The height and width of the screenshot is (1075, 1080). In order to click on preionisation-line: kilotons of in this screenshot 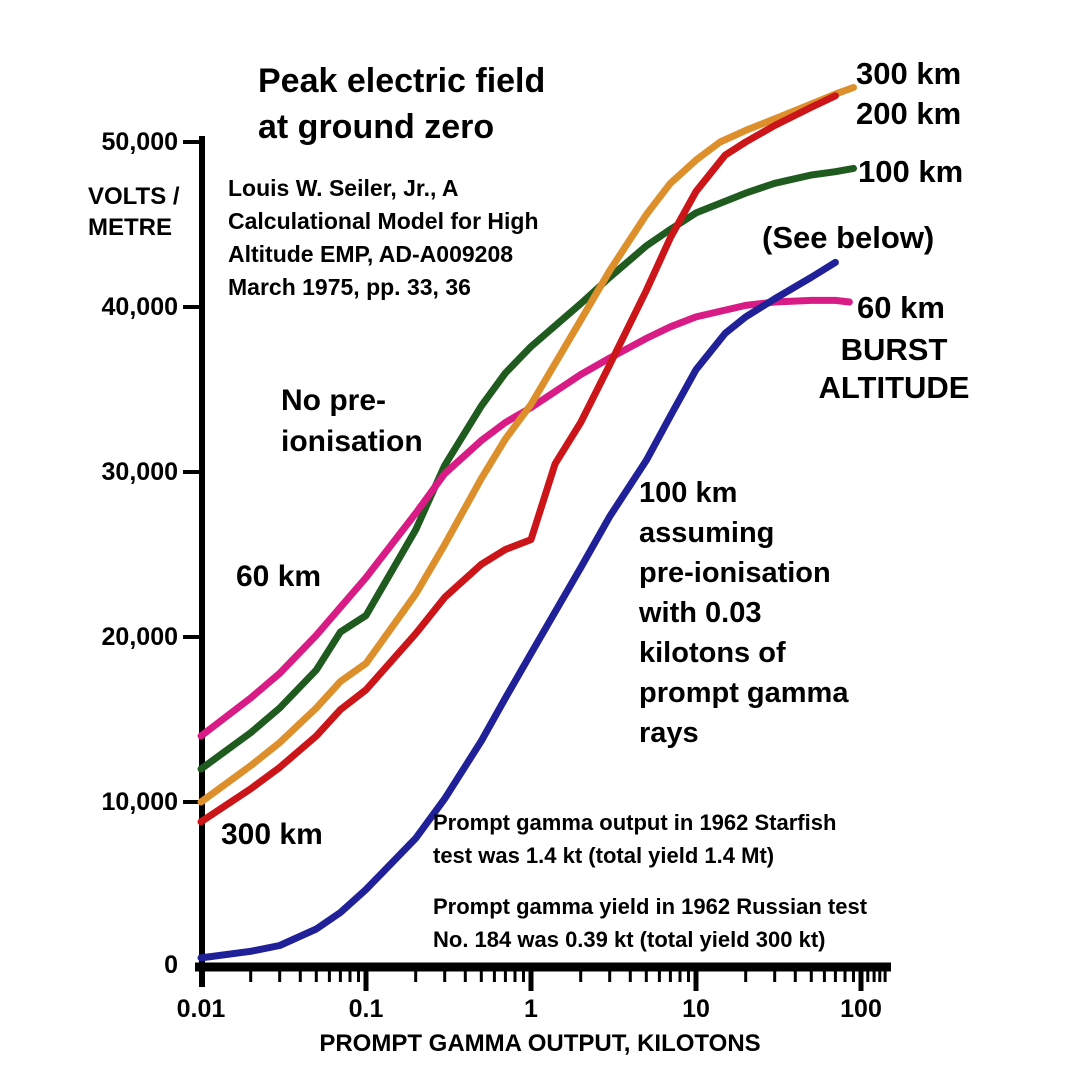, I will do `click(712, 653)`.